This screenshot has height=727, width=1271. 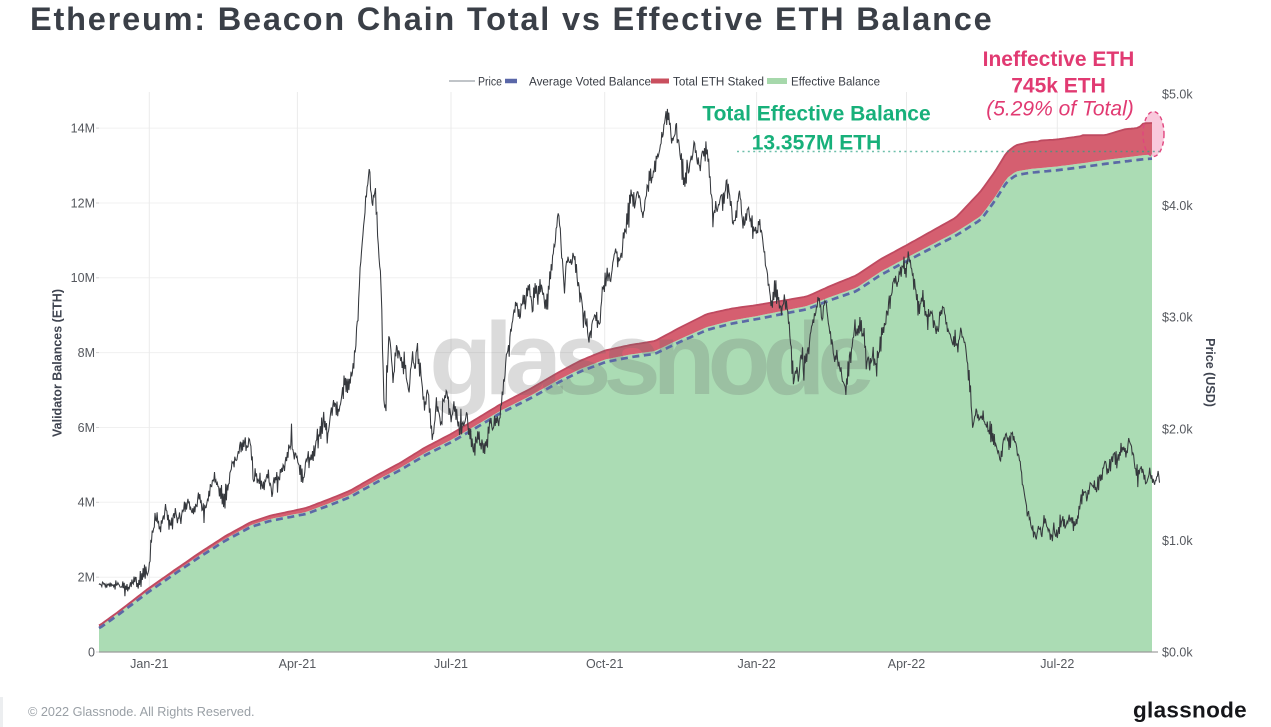 I want to click on svg-text: Jul-22, so click(x=1057, y=664).